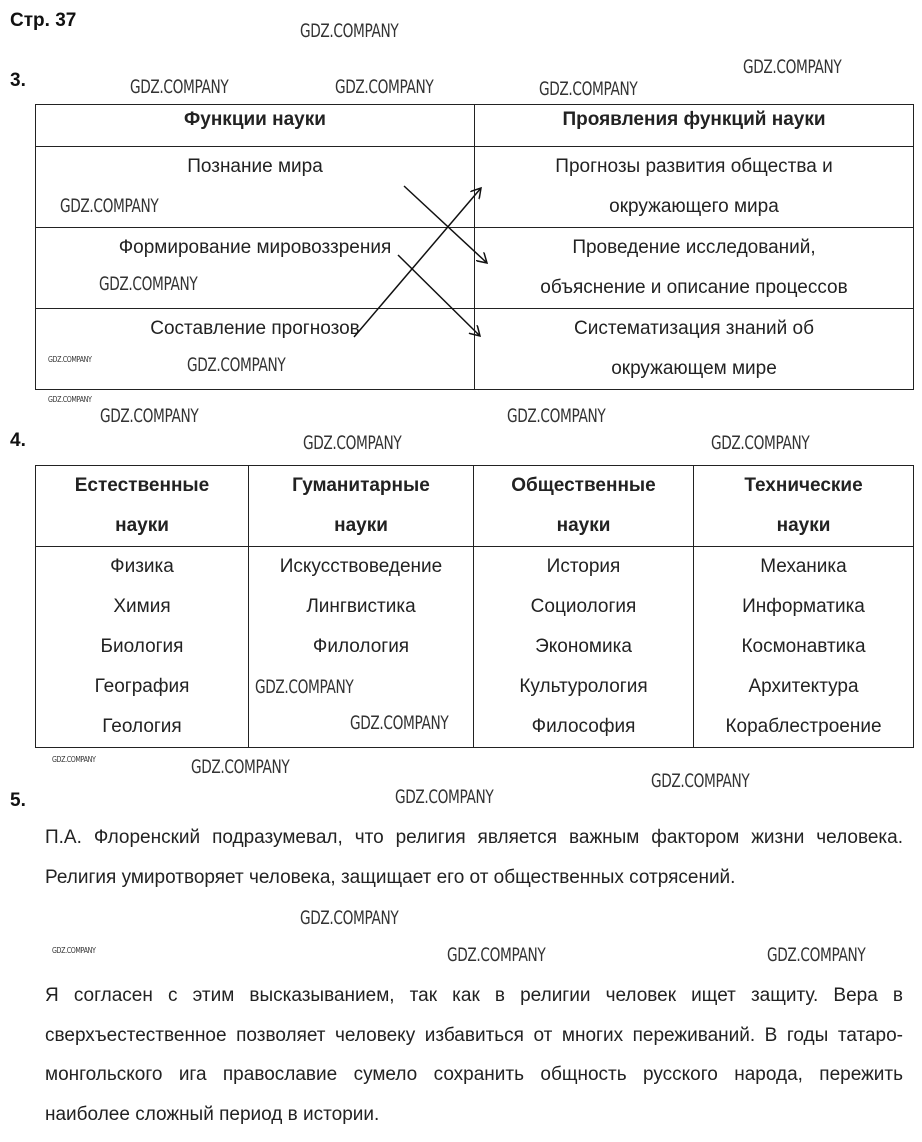 The height and width of the screenshot is (1142, 922). I want to click on natural-list: Физика Химия Биология География Геология, so click(142, 647).